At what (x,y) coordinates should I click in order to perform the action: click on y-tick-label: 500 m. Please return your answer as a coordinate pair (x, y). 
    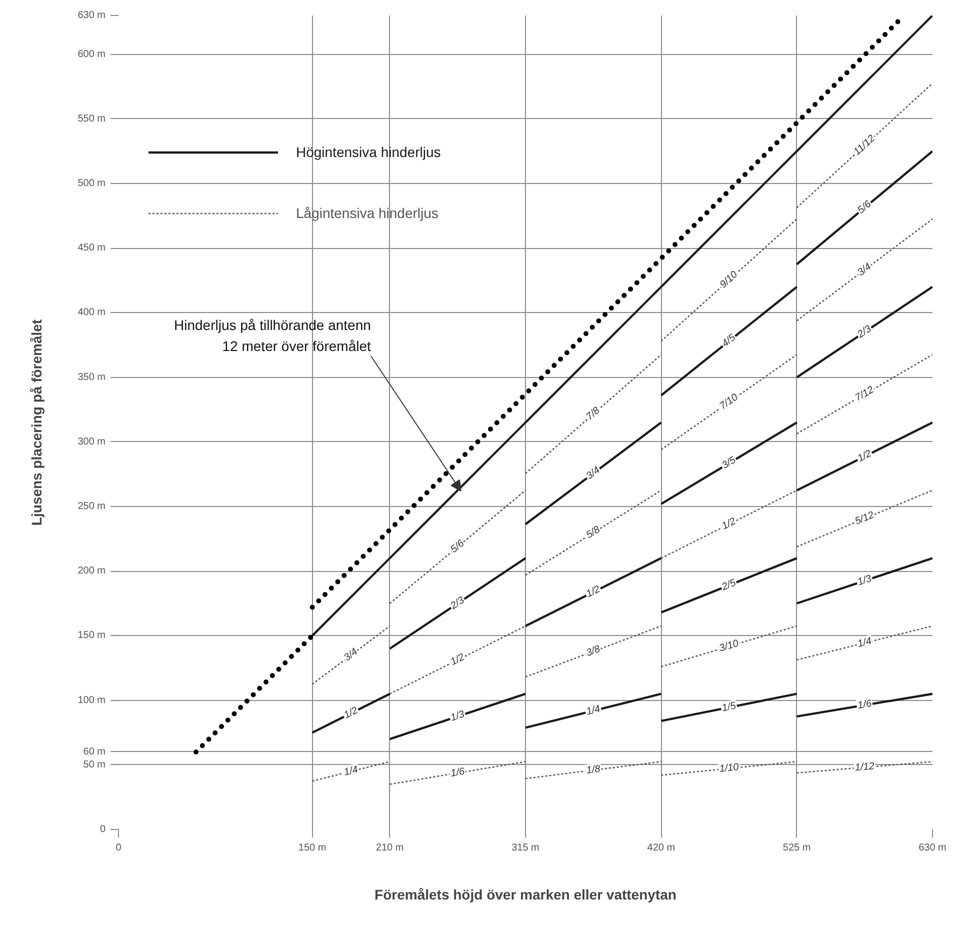
    Looking at the image, I should click on (92, 183).